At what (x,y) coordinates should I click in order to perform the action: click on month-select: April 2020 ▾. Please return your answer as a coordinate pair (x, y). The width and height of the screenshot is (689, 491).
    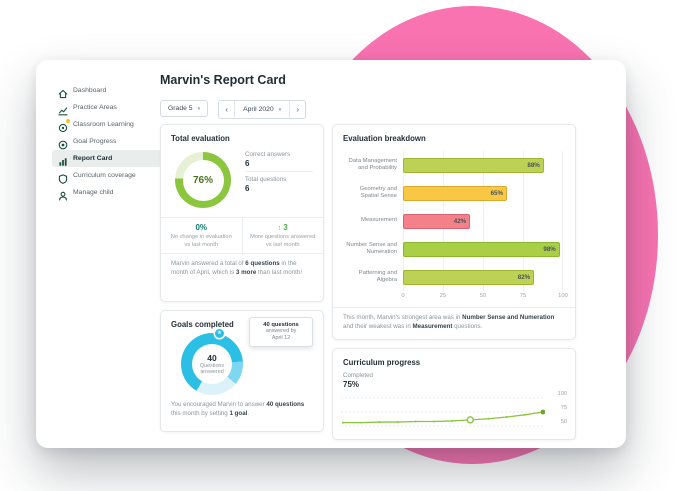
    Looking at the image, I should click on (262, 109).